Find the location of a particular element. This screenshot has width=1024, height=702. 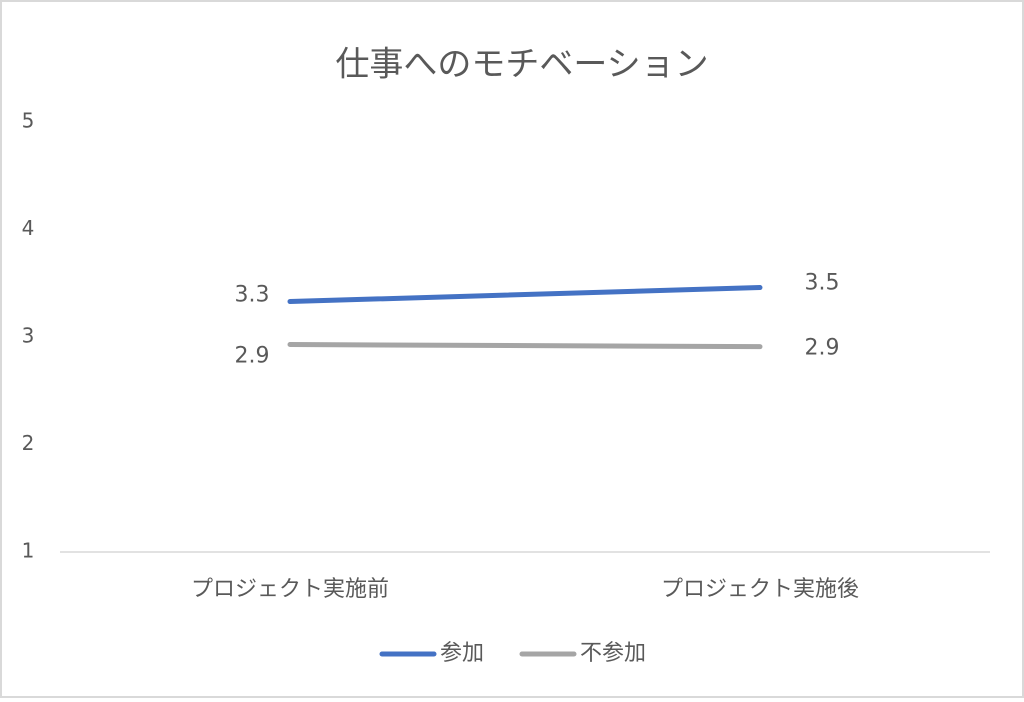

legend-label: 参加 is located at coordinates (462, 653).